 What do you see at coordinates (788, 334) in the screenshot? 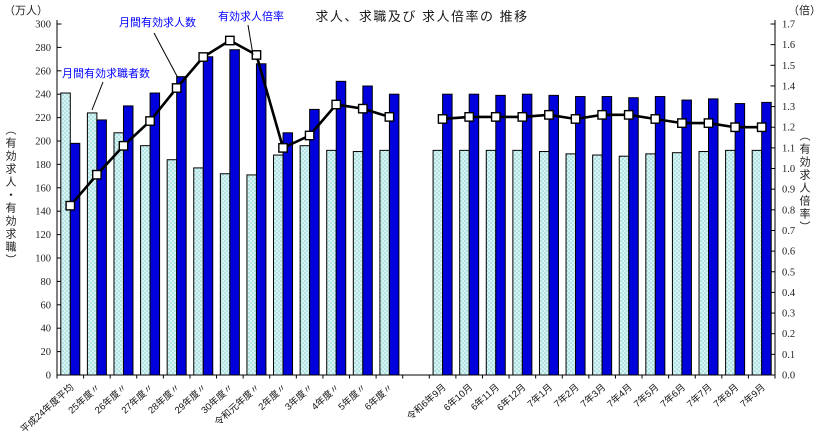
I see `right-axis-tick-label: 0.2` at bounding box center [788, 334].